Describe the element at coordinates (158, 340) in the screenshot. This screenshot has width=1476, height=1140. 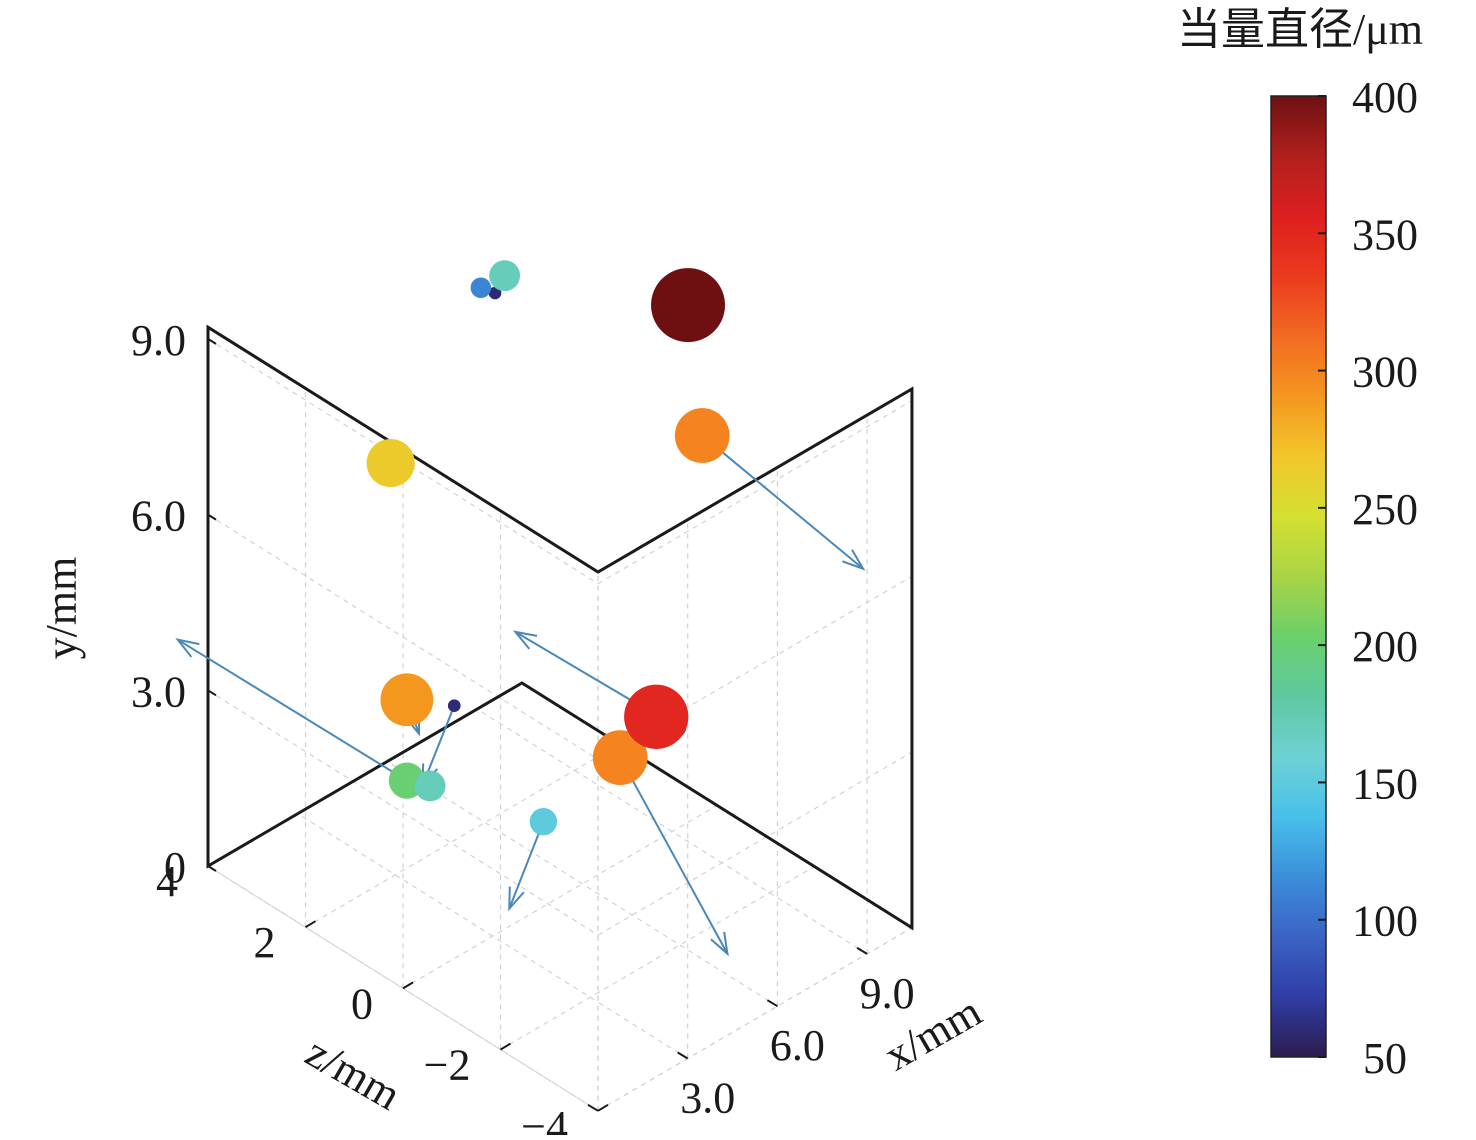
I see `y-tick-label: 9.0` at that location.